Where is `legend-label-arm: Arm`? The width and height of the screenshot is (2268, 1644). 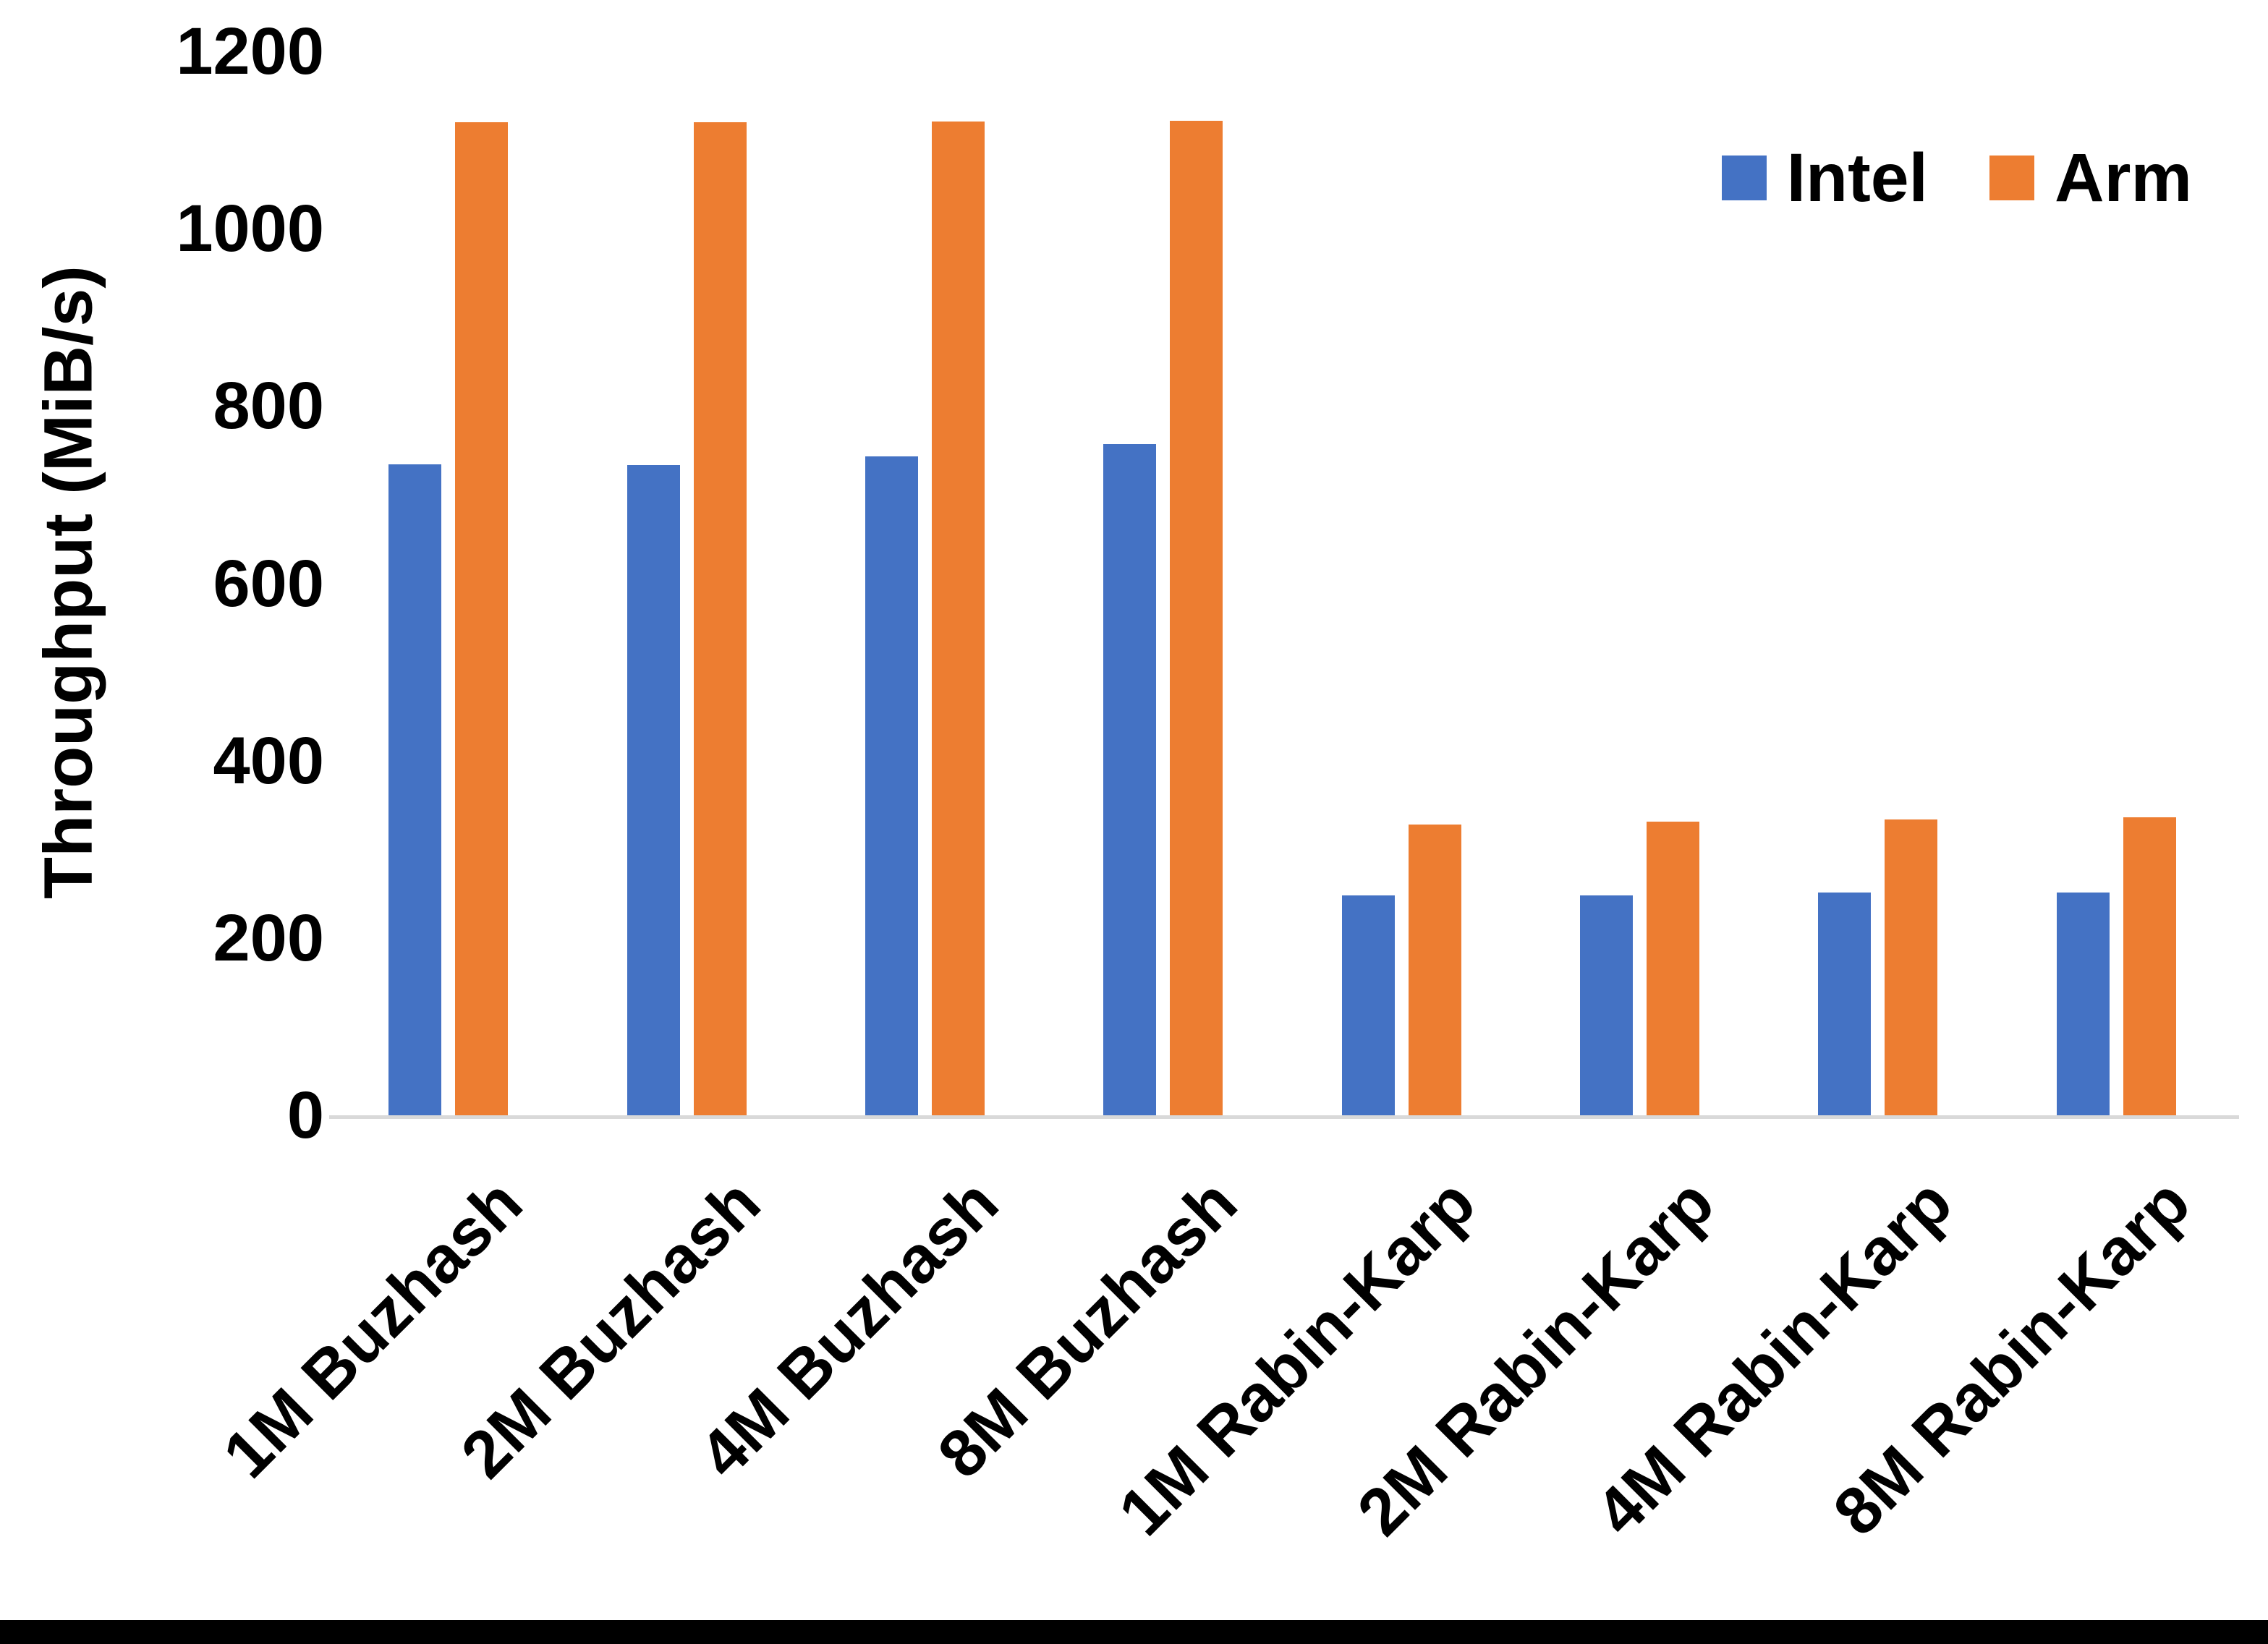
legend-label-arm: Arm is located at coordinates (2123, 178).